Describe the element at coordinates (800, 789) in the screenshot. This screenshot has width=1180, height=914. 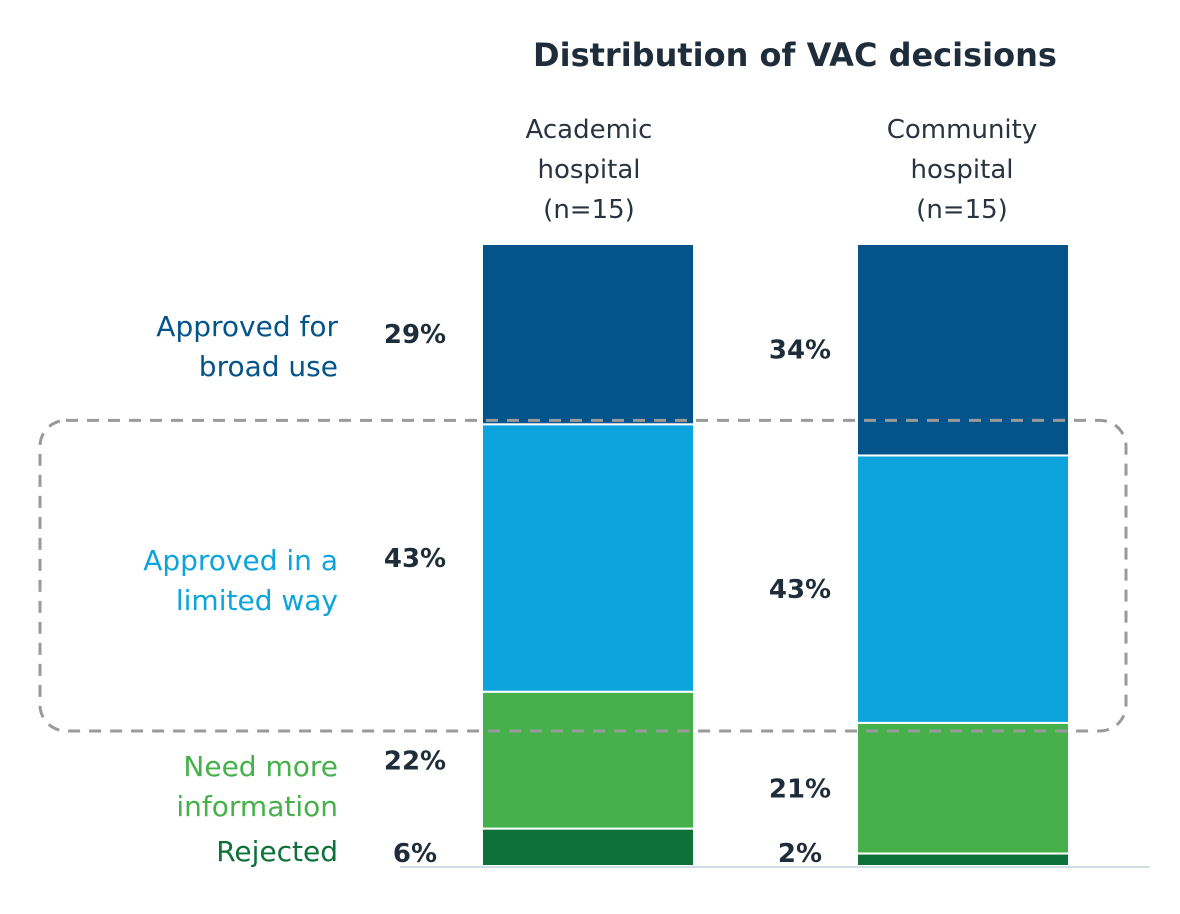
I see `data-label: 21%` at that location.